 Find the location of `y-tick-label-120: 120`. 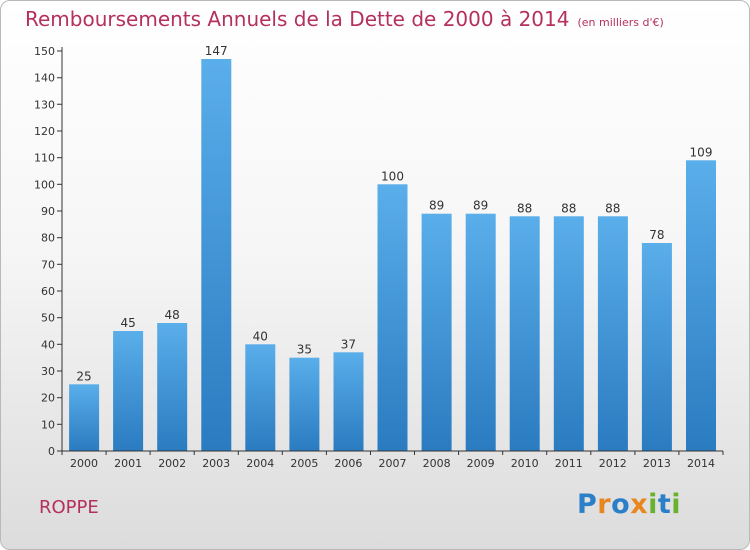

y-tick-label-120: 120 is located at coordinates (44, 131).